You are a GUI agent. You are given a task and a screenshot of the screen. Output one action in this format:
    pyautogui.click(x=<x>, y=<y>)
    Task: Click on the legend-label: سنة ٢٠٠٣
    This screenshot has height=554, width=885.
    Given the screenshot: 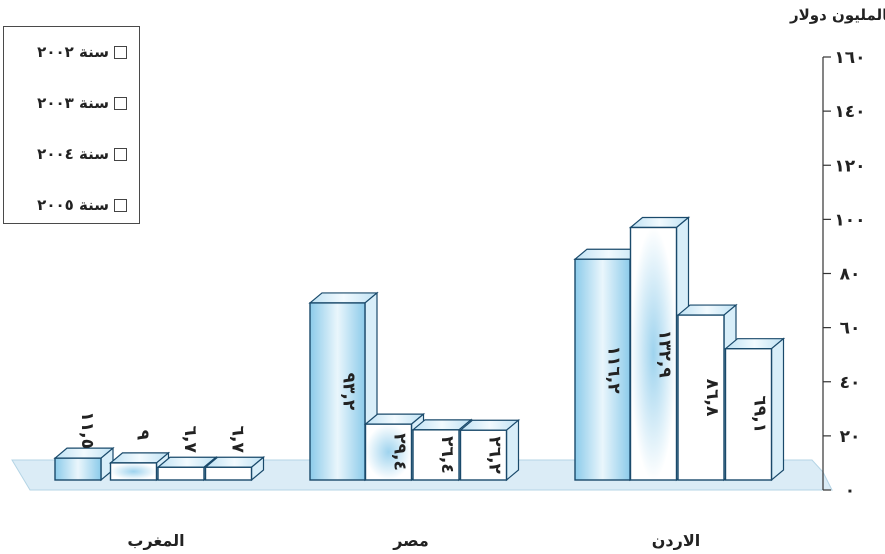 What is the action you would take?
    pyautogui.click(x=73, y=103)
    